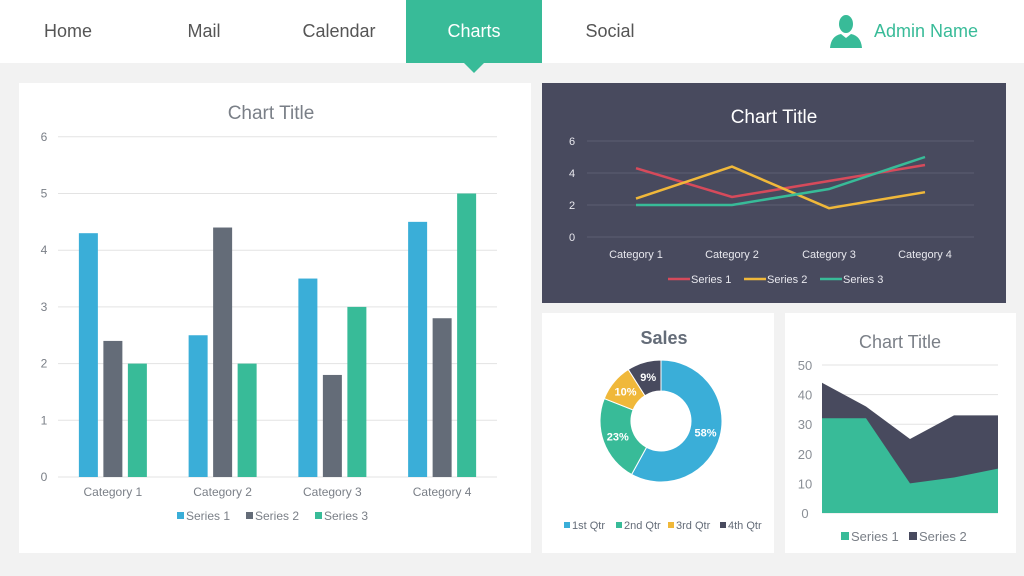 Image resolution: width=1024 pixels, height=576 pixels. I want to click on slice-label: 23%, so click(618, 438).